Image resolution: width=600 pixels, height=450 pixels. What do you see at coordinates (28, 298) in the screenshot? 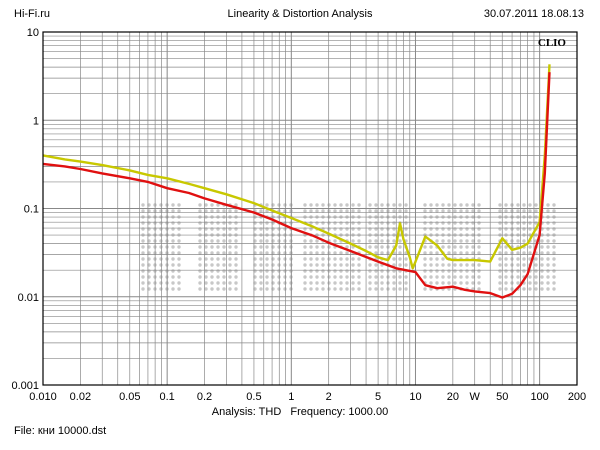
I see `y-tick-label: 0.01` at bounding box center [28, 298].